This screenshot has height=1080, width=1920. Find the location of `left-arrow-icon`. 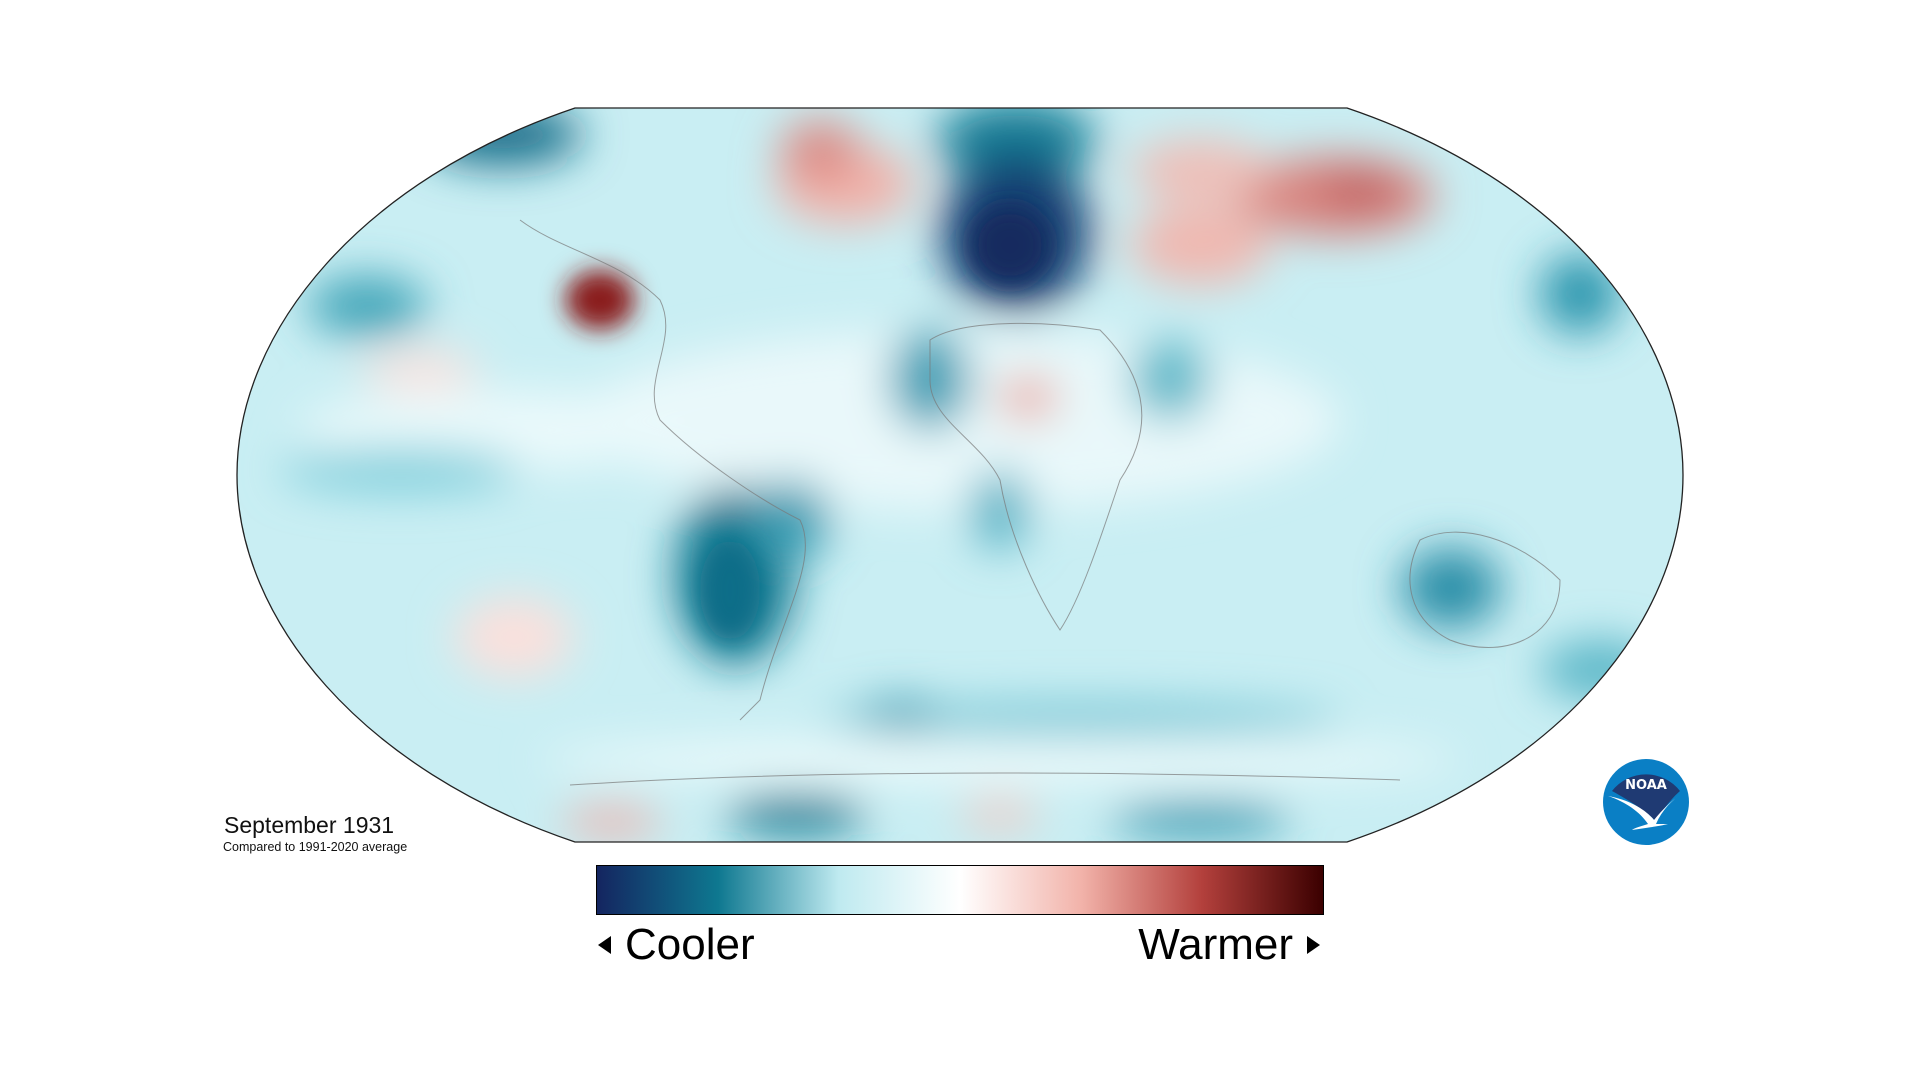

left-arrow-icon is located at coordinates (604, 945).